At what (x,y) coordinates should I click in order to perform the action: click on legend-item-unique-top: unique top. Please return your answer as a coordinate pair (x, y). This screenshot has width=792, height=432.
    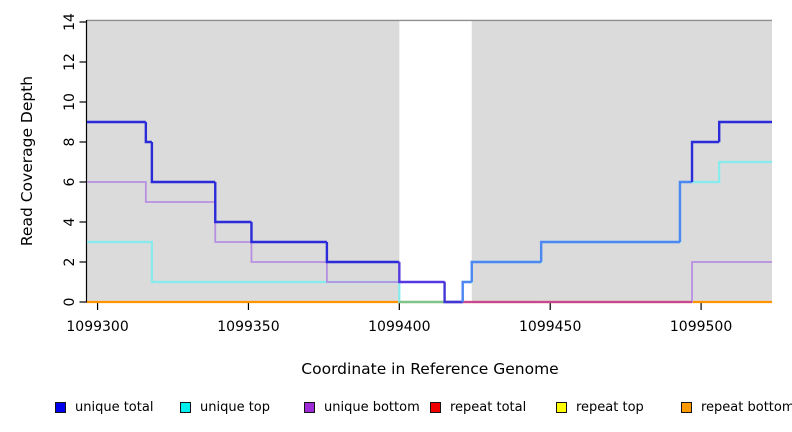
    Looking at the image, I should click on (225, 407).